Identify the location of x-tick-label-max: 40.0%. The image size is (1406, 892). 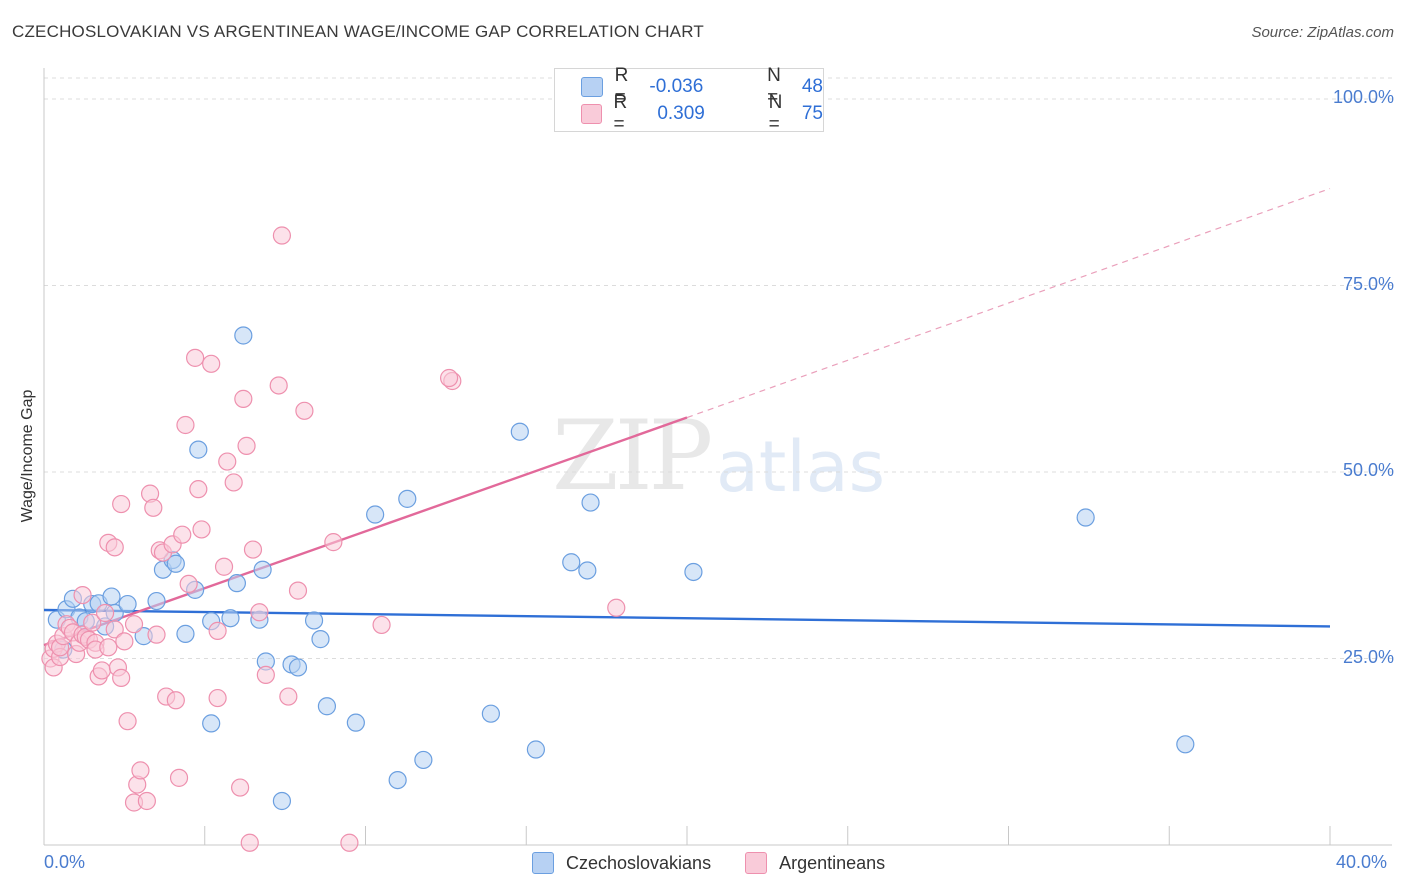
(1362, 862).